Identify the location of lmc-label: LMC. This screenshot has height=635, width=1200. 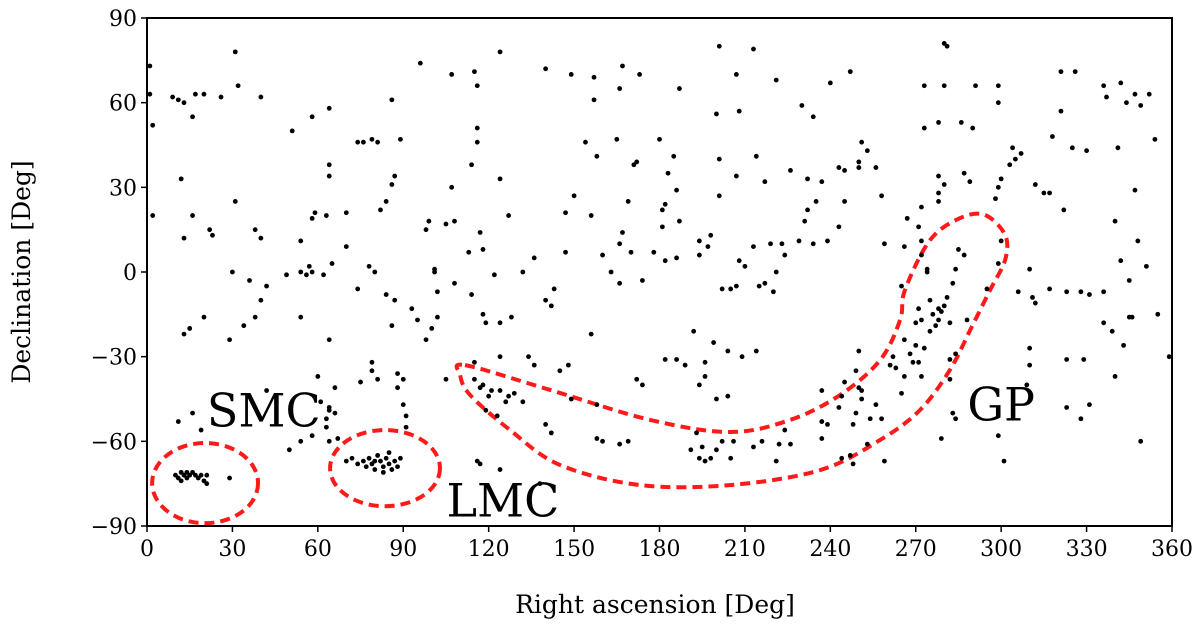
(502, 501).